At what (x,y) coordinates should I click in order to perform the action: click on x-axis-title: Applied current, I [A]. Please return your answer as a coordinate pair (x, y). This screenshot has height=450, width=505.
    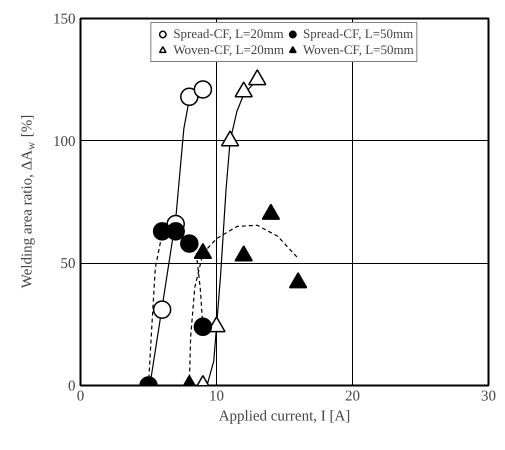
    Looking at the image, I should click on (284, 416).